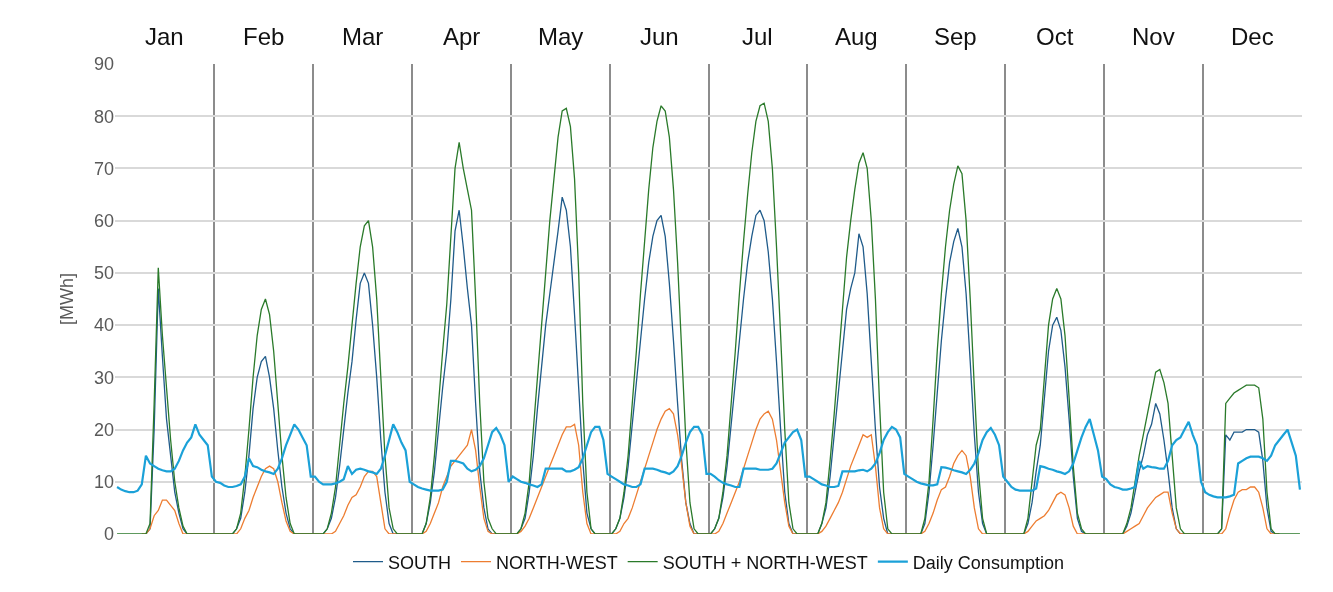  What do you see at coordinates (988, 562) in the screenshot?
I see `legend-label: Daily Consumption` at bounding box center [988, 562].